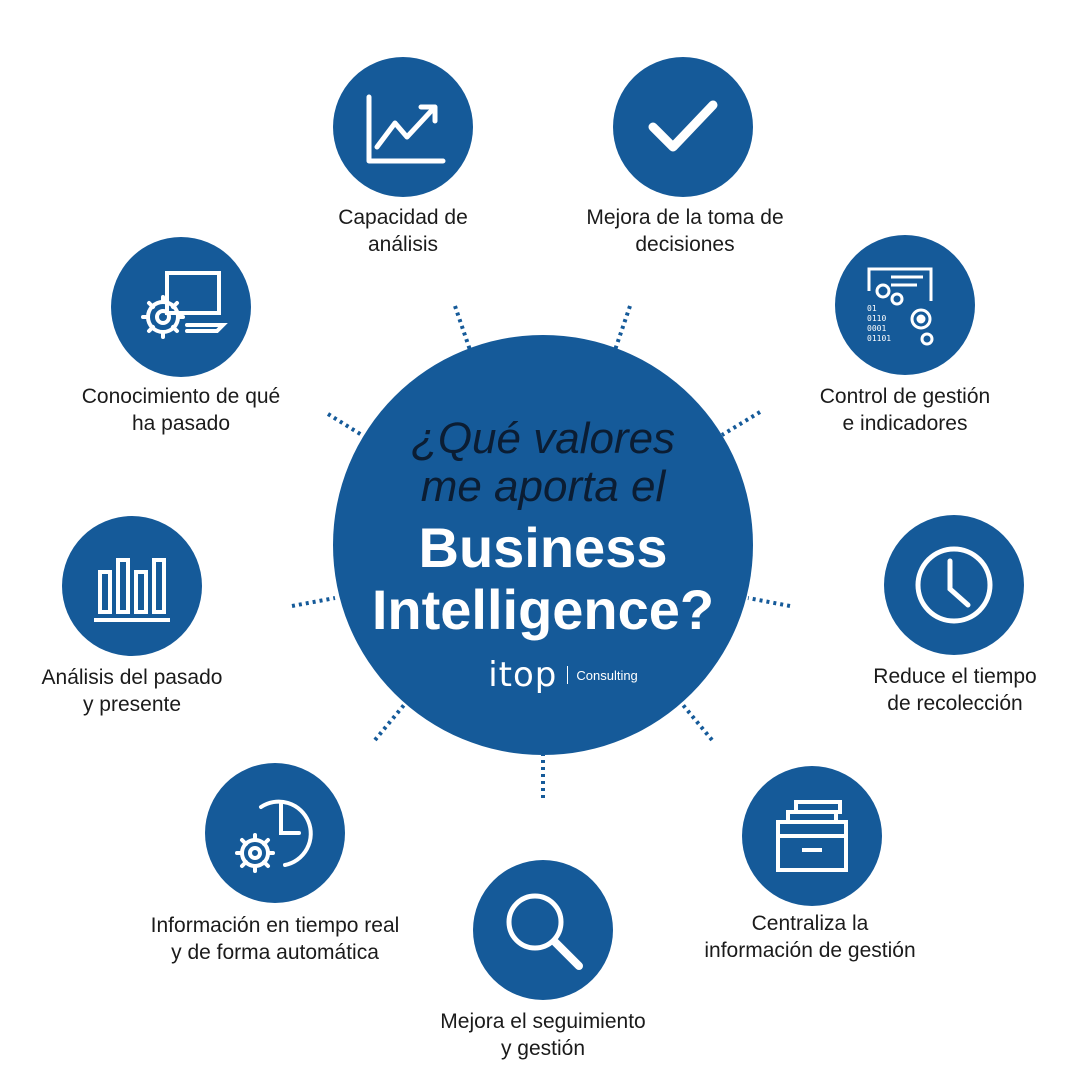 The width and height of the screenshot is (1080, 1080). Describe the element at coordinates (184, 305) in the screenshot. I see `laptop-gear-icon` at that location.